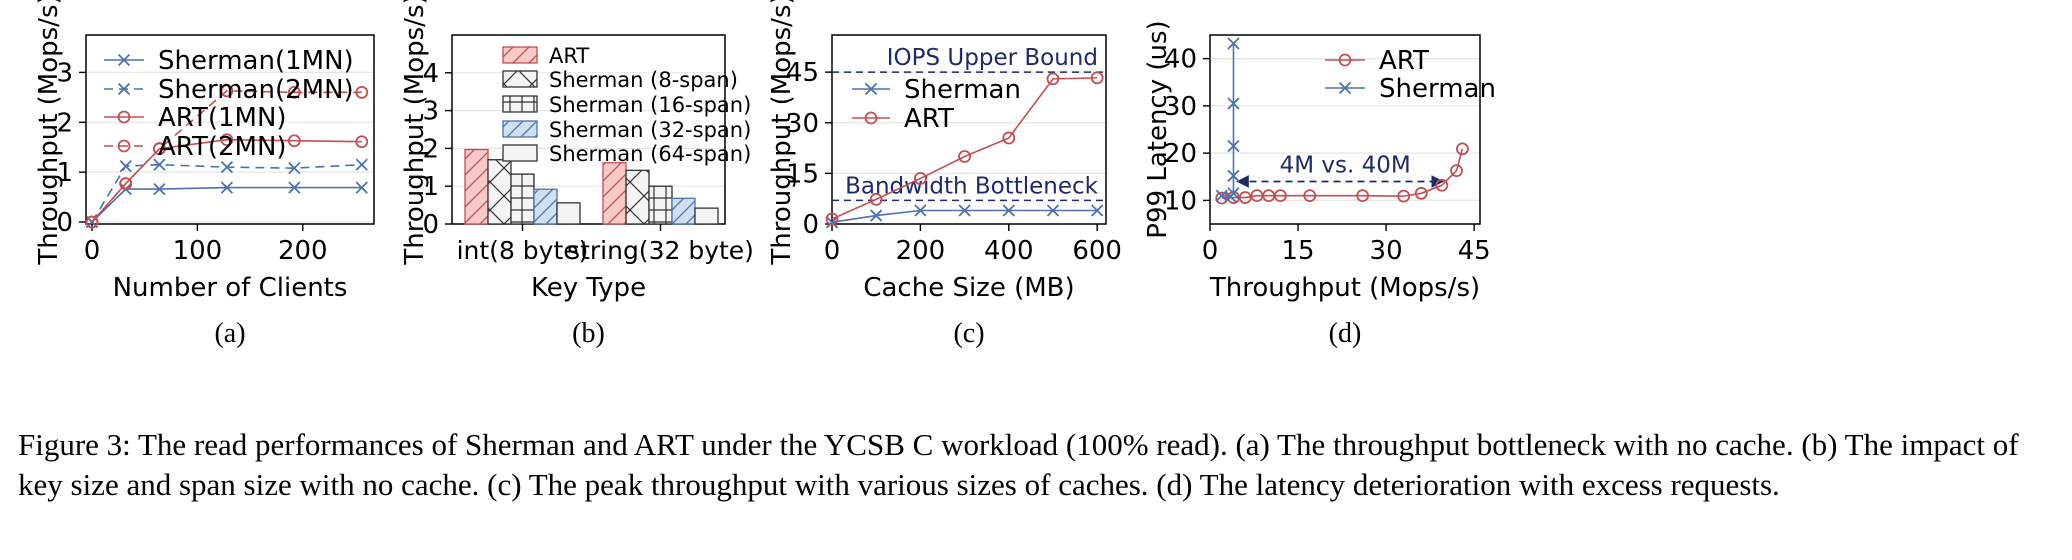 The image size is (2072, 560). I want to click on y-tick-label: 20, so click(1180, 154).